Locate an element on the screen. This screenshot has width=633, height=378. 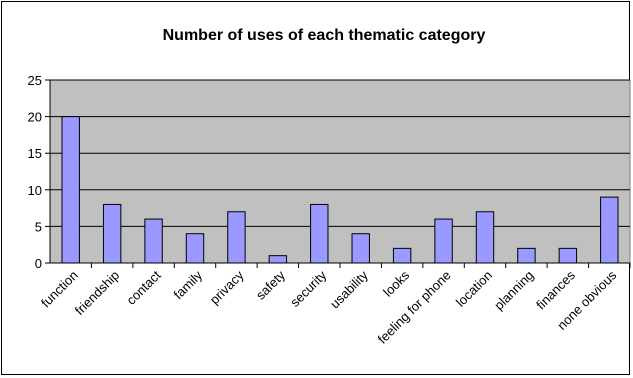
x-tick-label: contact is located at coordinates (143, 287).